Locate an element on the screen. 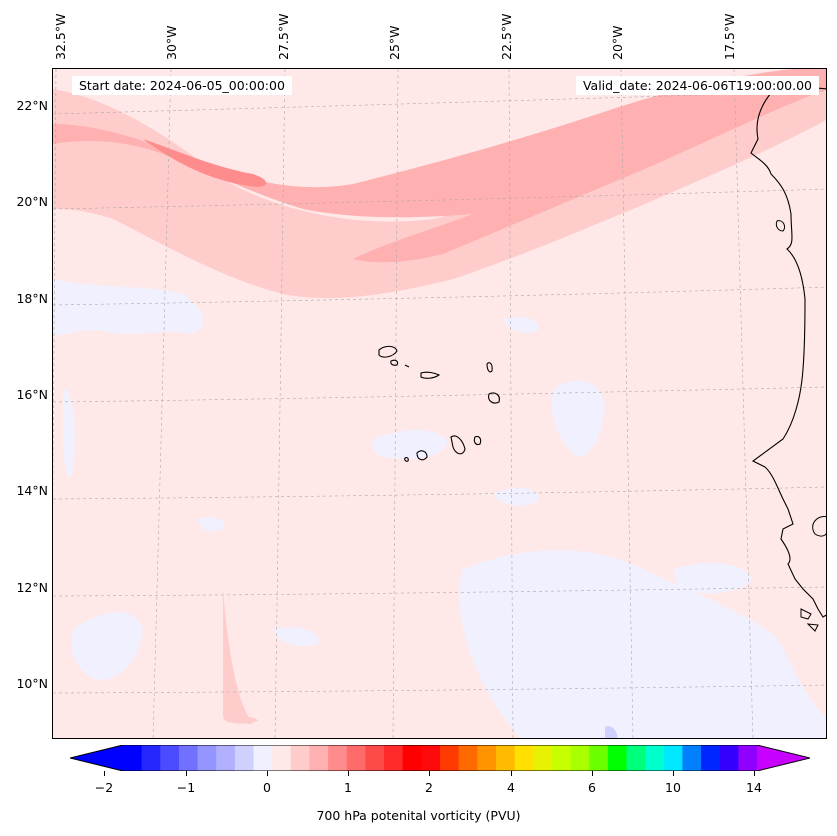  lat-label-18n: 18°N is located at coordinates (32, 298).